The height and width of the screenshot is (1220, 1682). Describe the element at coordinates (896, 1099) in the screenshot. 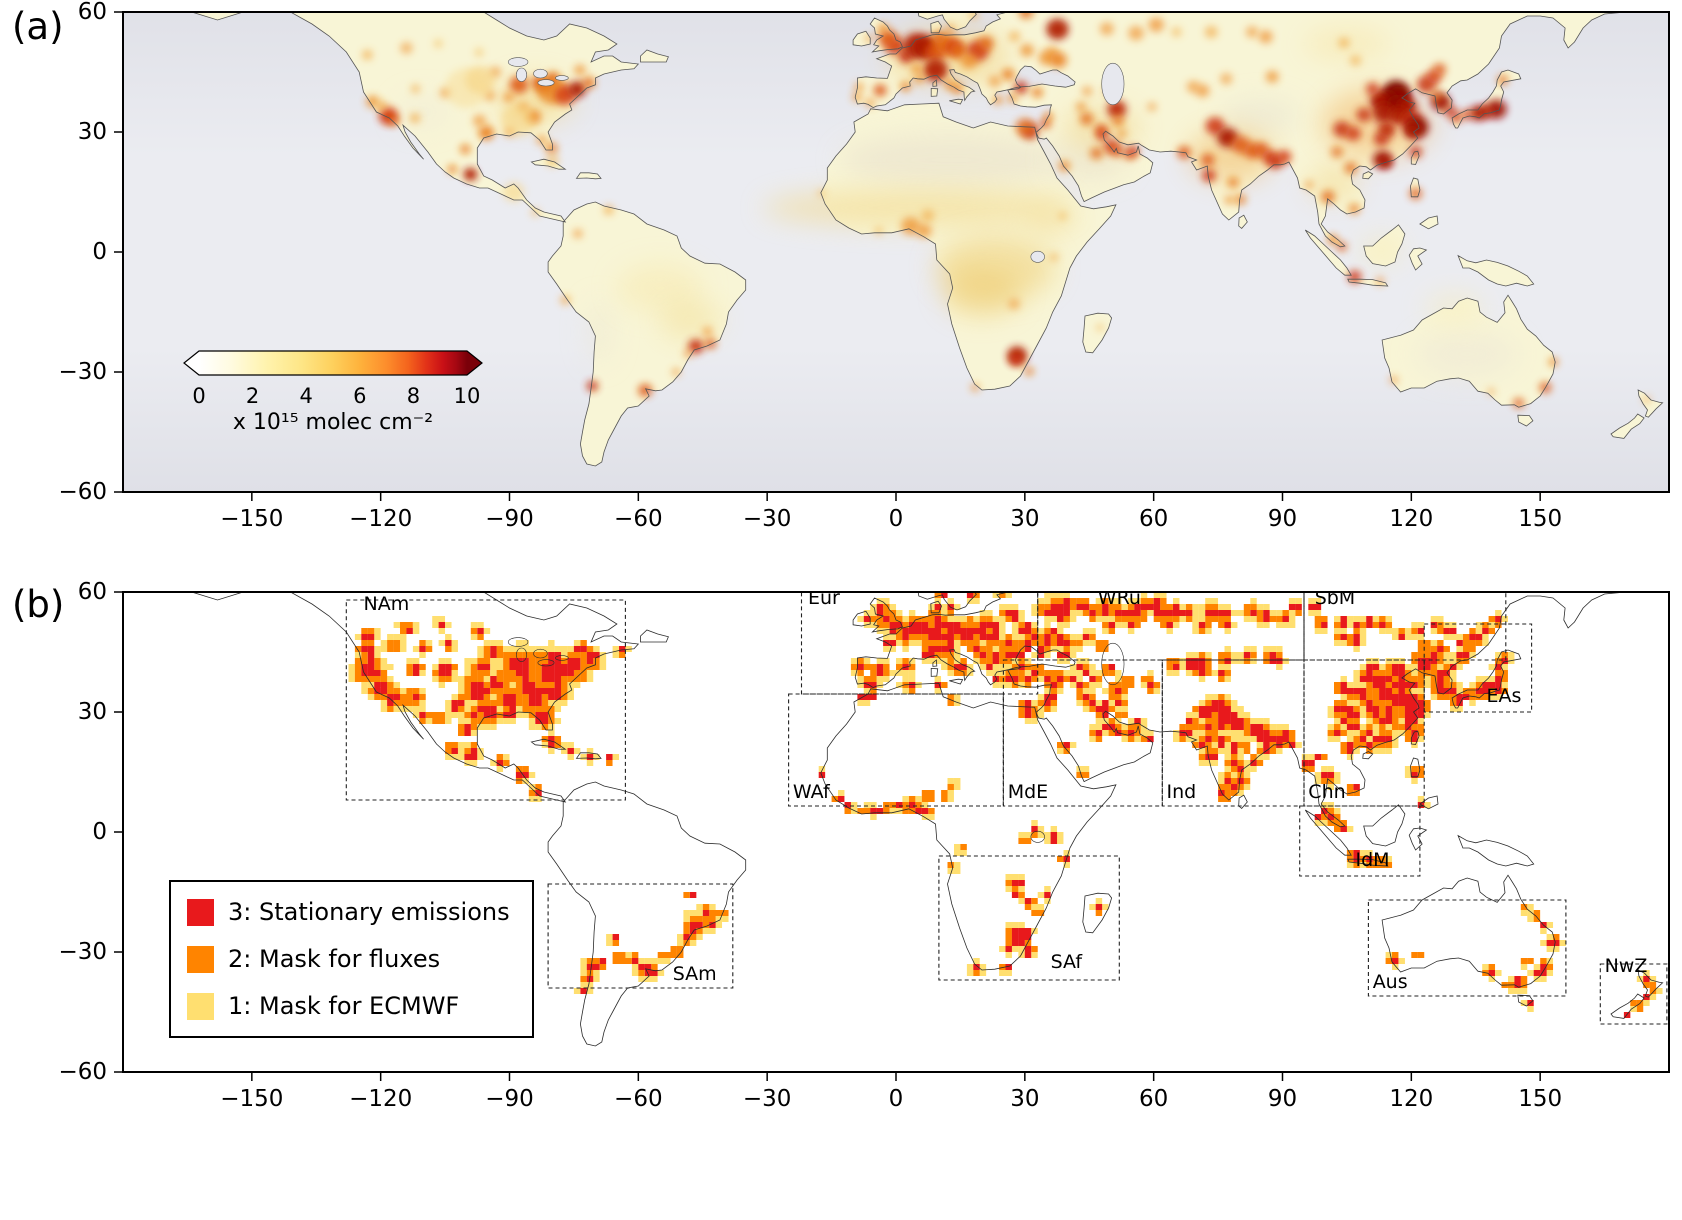

I see `panel-b-x-tick-label: 0` at that location.